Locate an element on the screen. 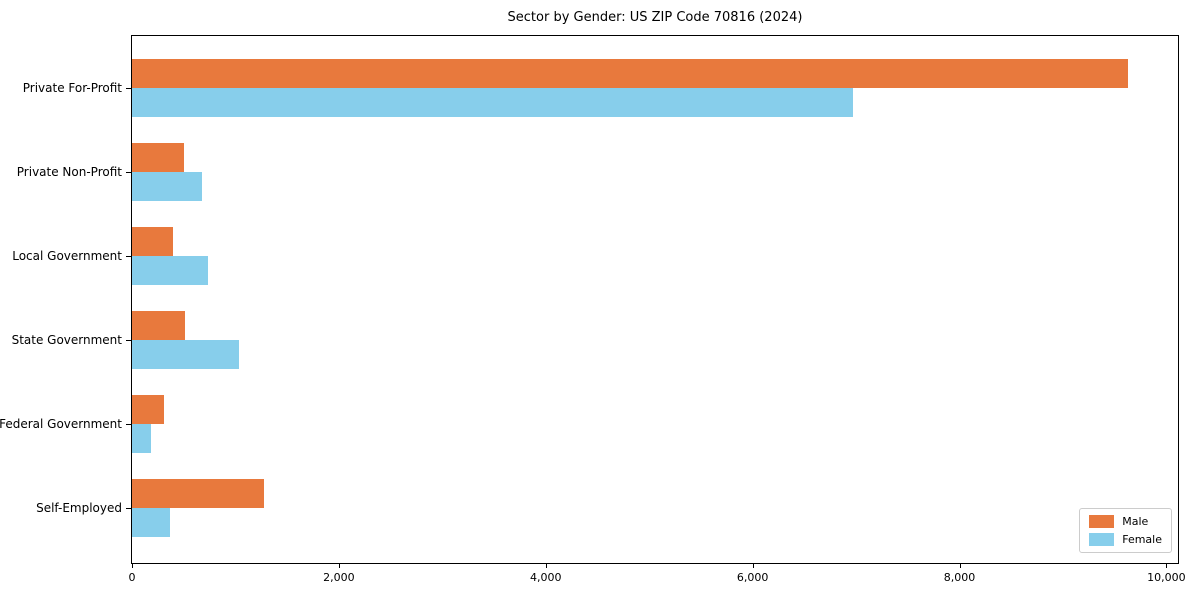  y-axis-label-private-for-profit: Private For-Profit is located at coordinates (72, 88).